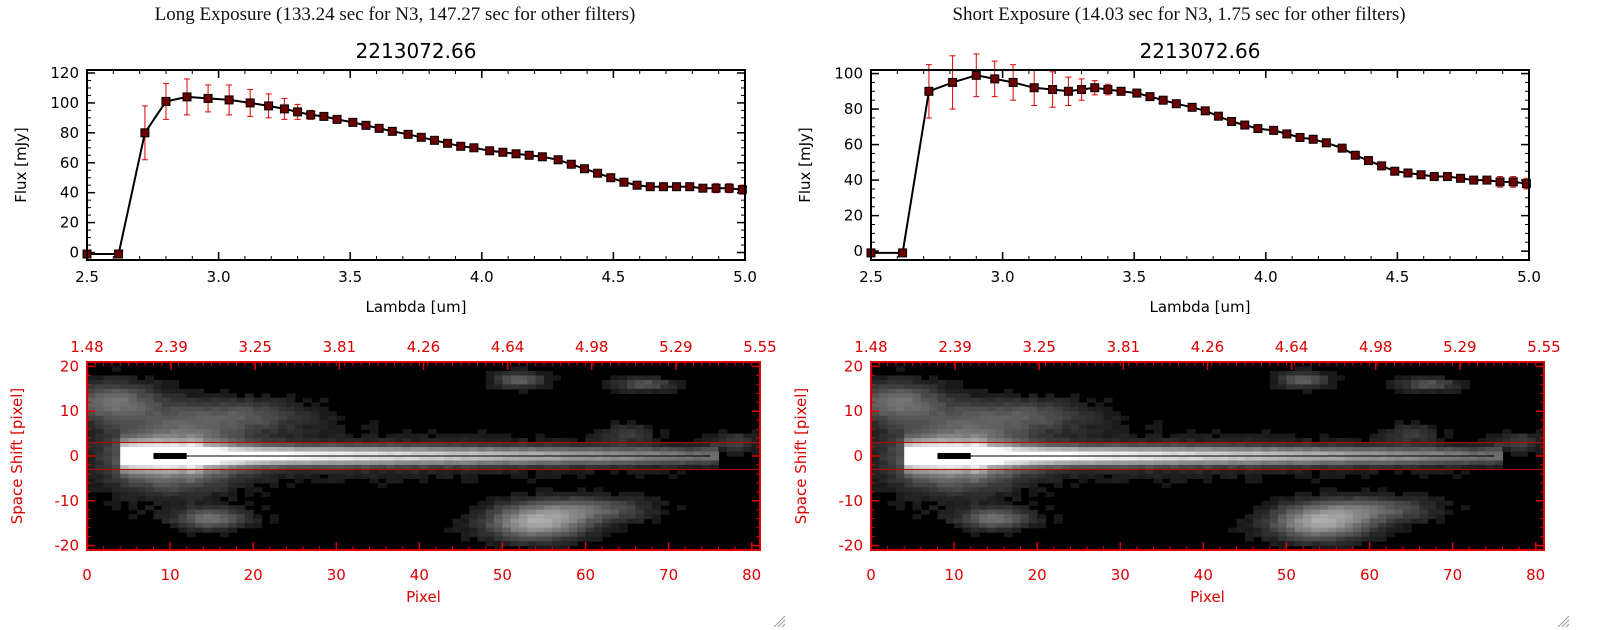 This screenshot has width=1600, height=630. What do you see at coordinates (954, 347) in the screenshot?
I see `top-tick-label: 2.39` at bounding box center [954, 347].